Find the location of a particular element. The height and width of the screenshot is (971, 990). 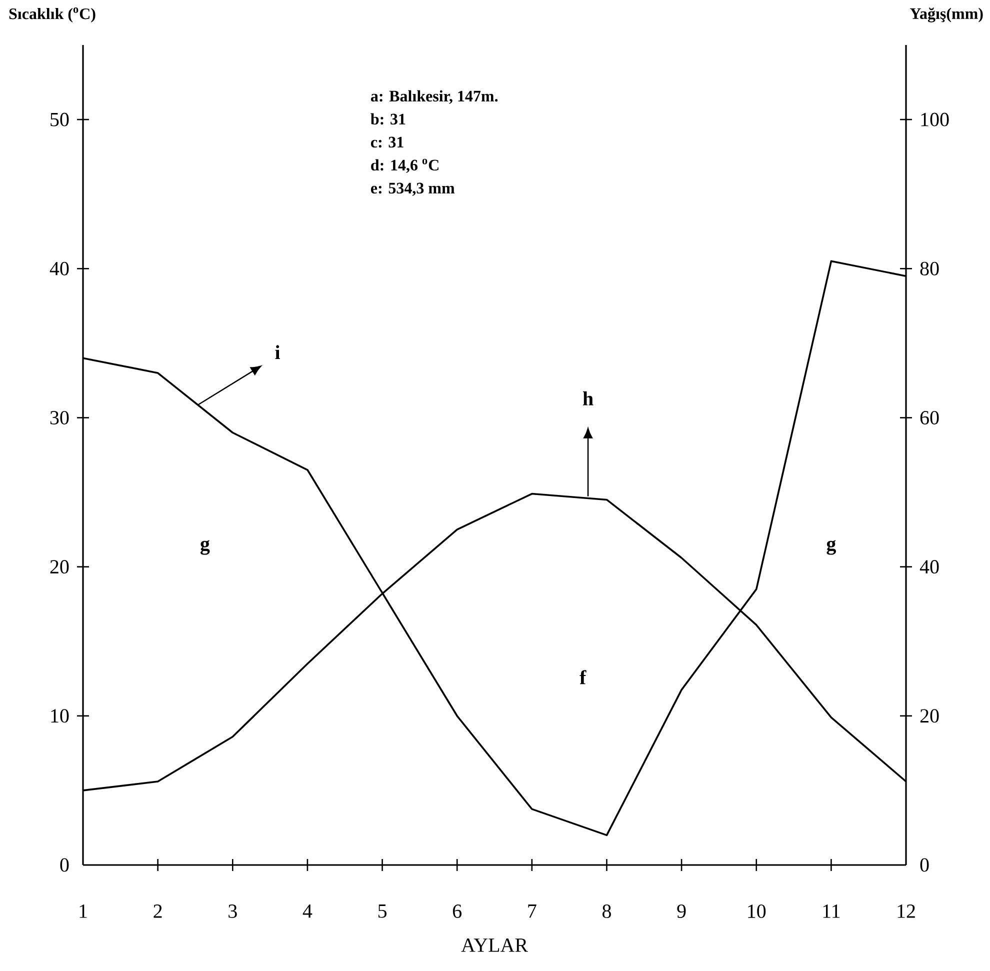

annotation: e: 534,3 mm is located at coordinates (412, 189).